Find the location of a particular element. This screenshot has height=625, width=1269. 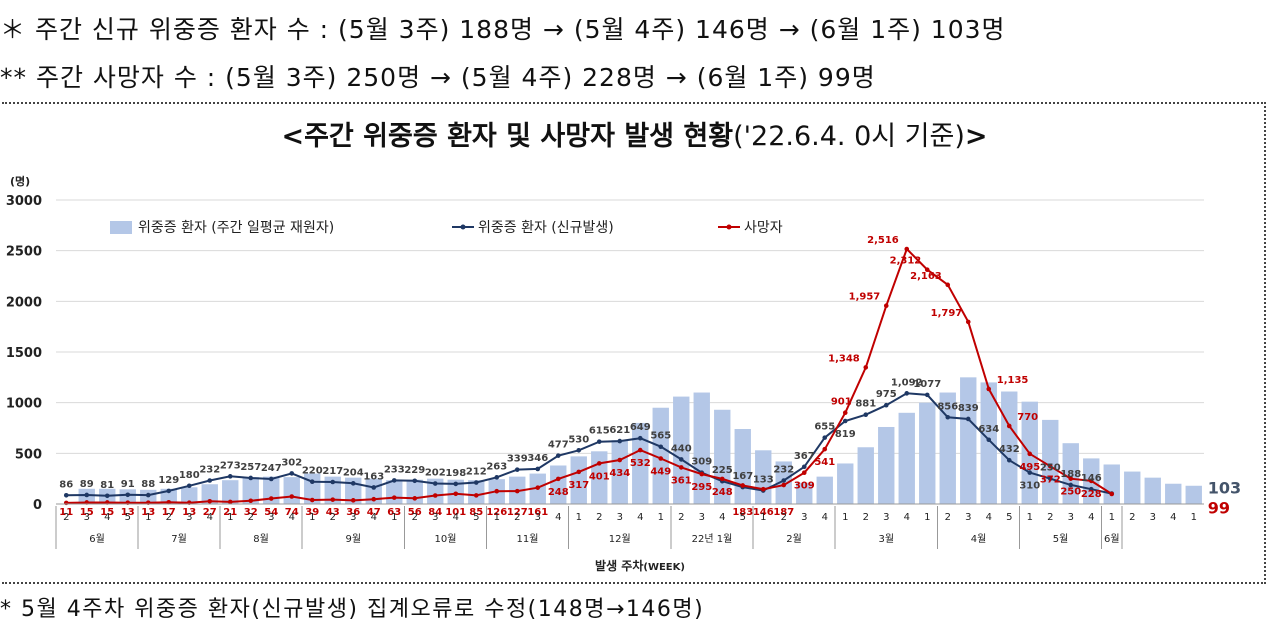

critical-value-label: 202 is located at coordinates (435, 473).